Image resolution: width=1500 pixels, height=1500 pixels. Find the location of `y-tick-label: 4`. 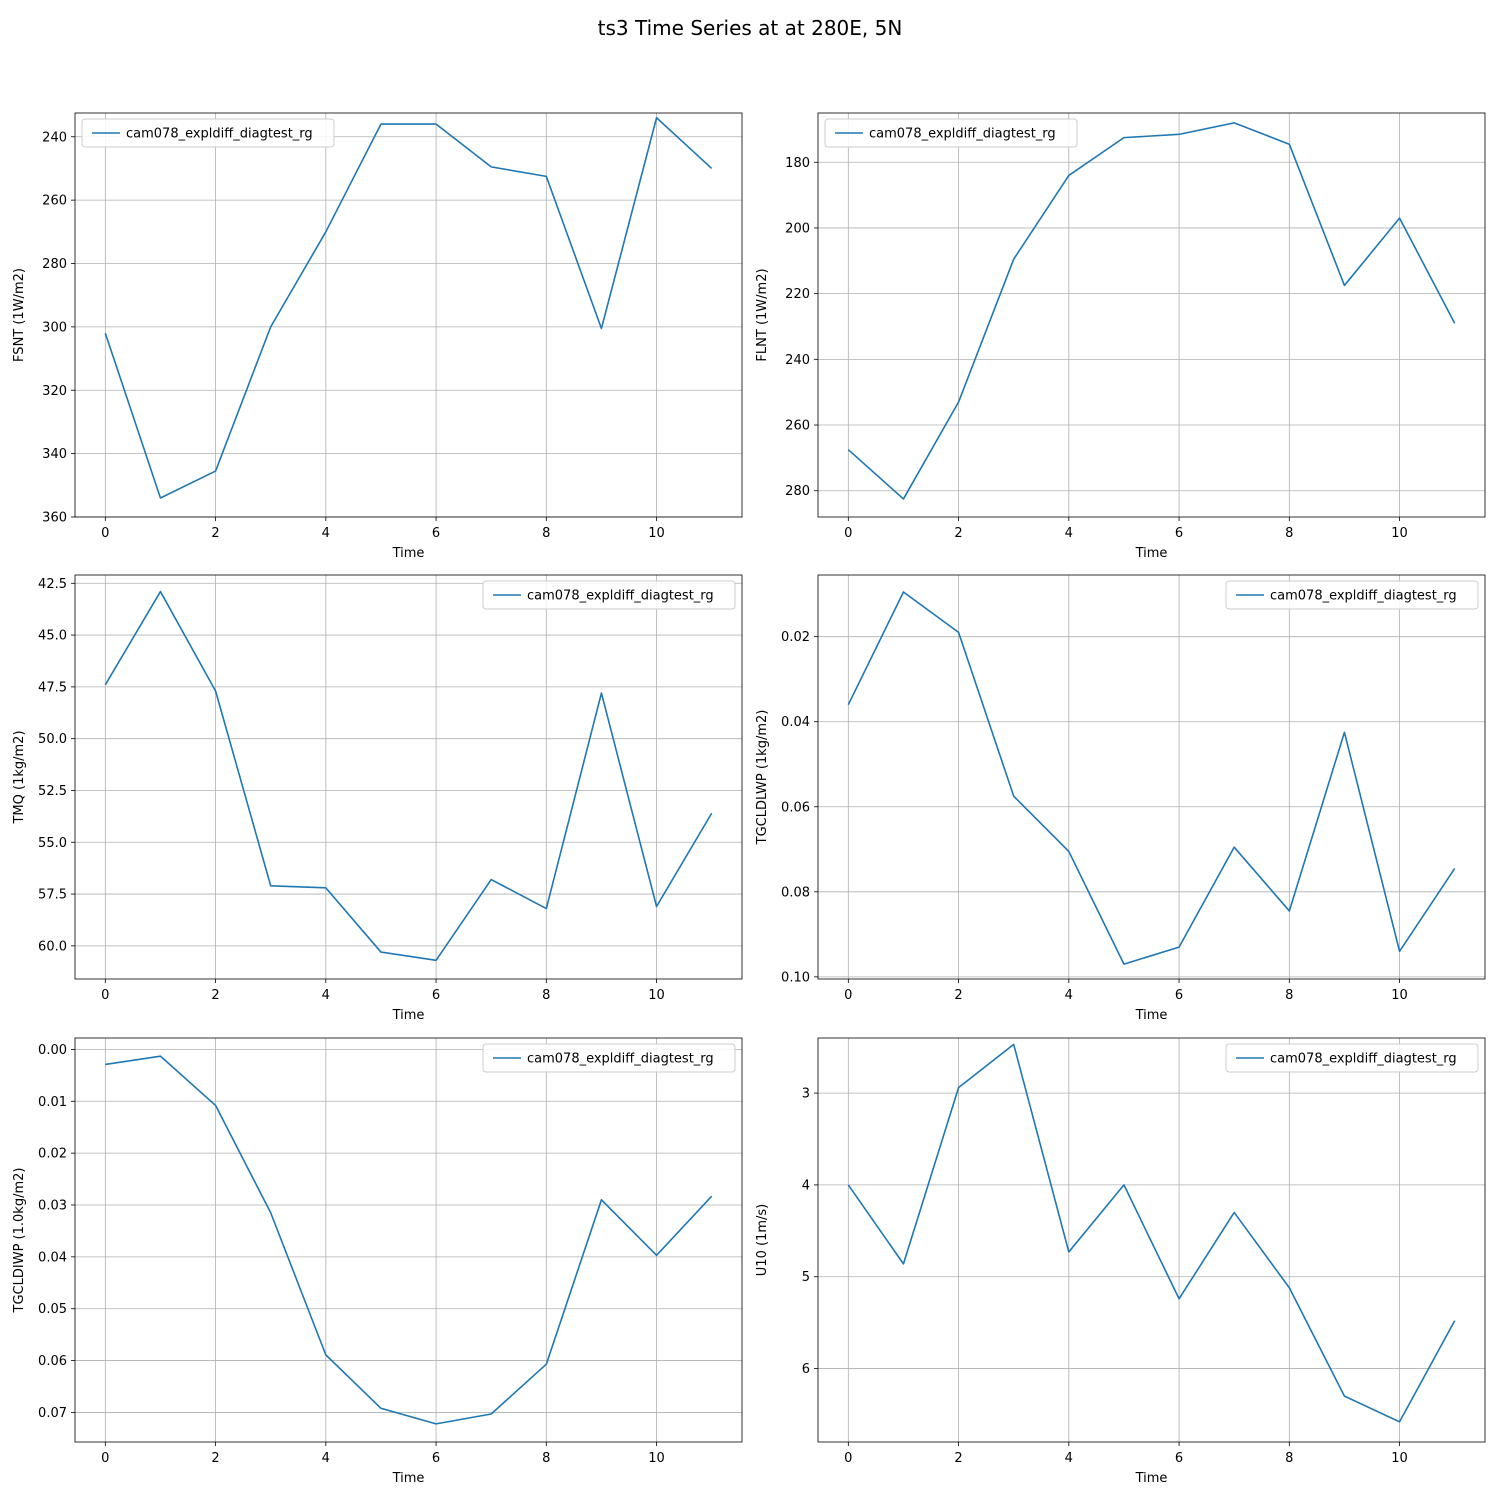

y-tick-label: 4 is located at coordinates (806, 1185).